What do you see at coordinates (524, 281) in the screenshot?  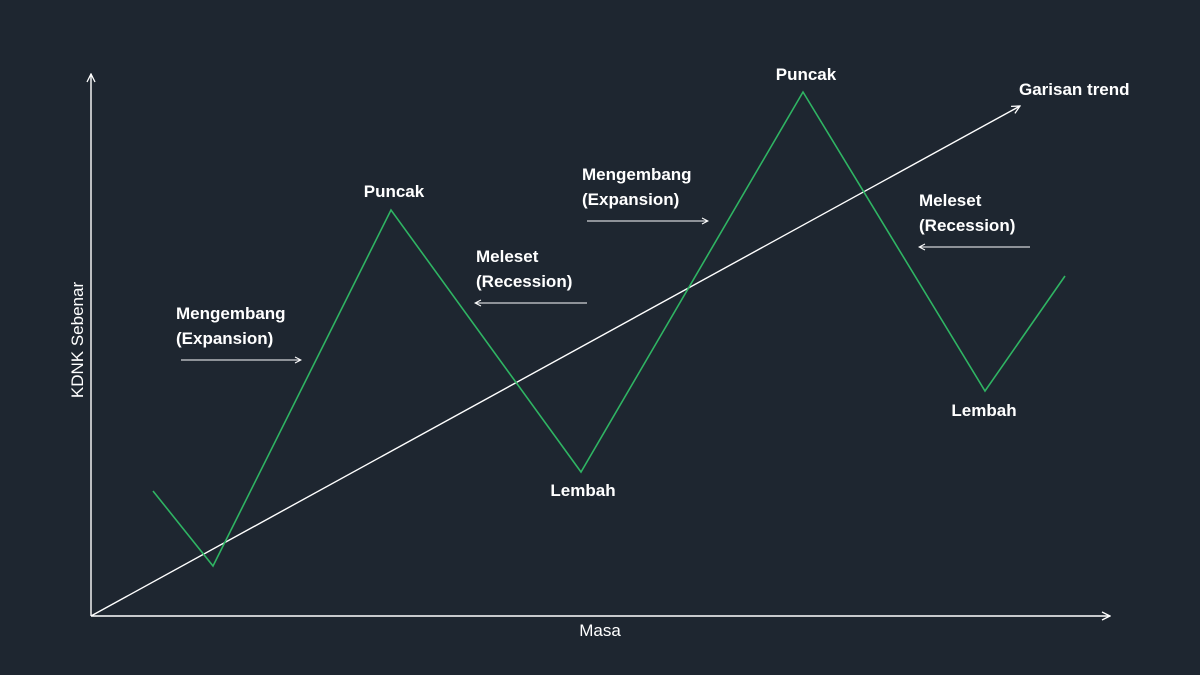 I see `recession-1-line2: (Recession)` at bounding box center [524, 281].